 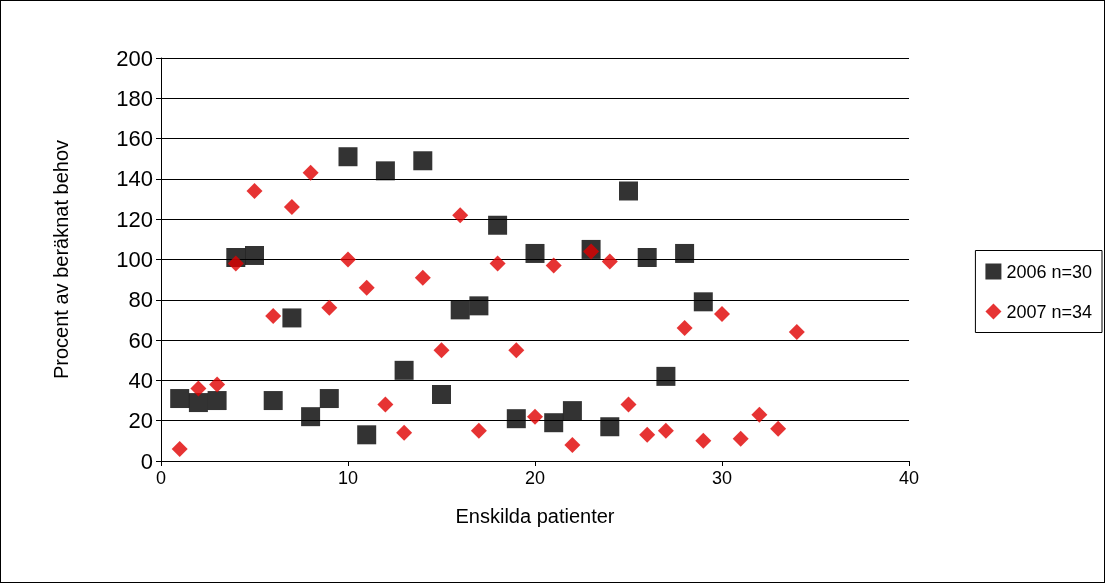 I want to click on y-tick-label: 20, so click(x=140, y=421).